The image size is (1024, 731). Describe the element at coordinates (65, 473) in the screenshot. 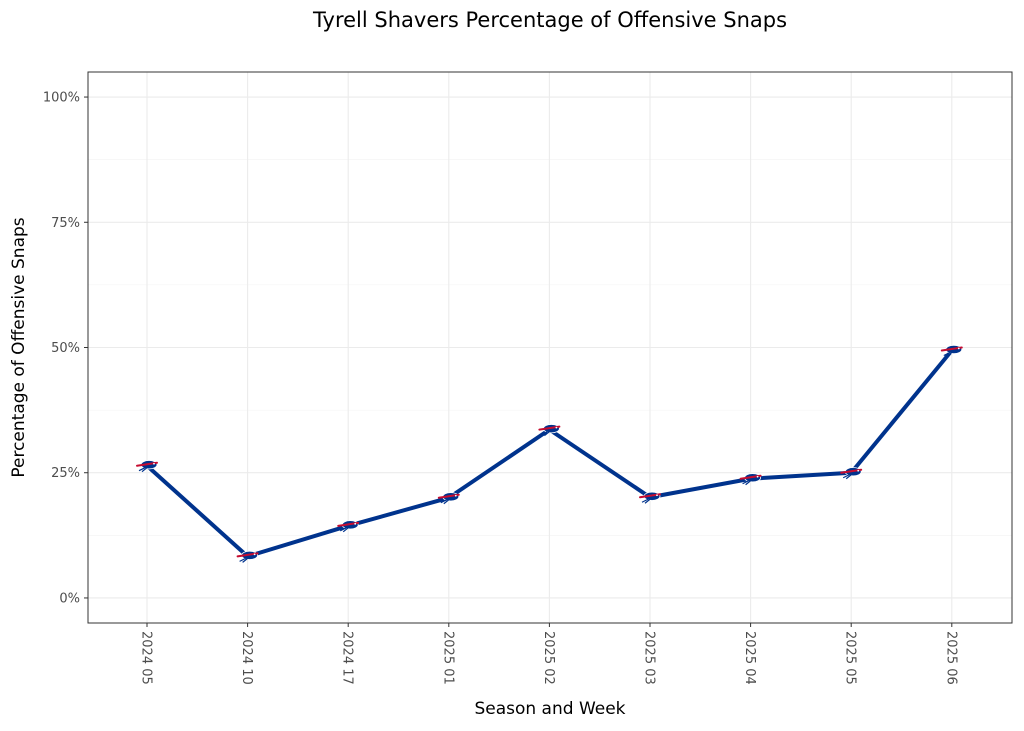

I see `y-tick-label: 25%` at that location.